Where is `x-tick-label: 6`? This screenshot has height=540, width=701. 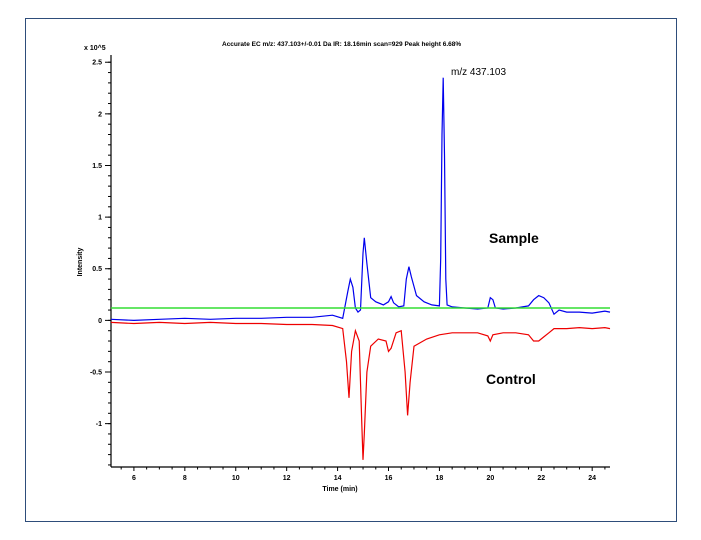
x-tick-label: 6 is located at coordinates (134, 478).